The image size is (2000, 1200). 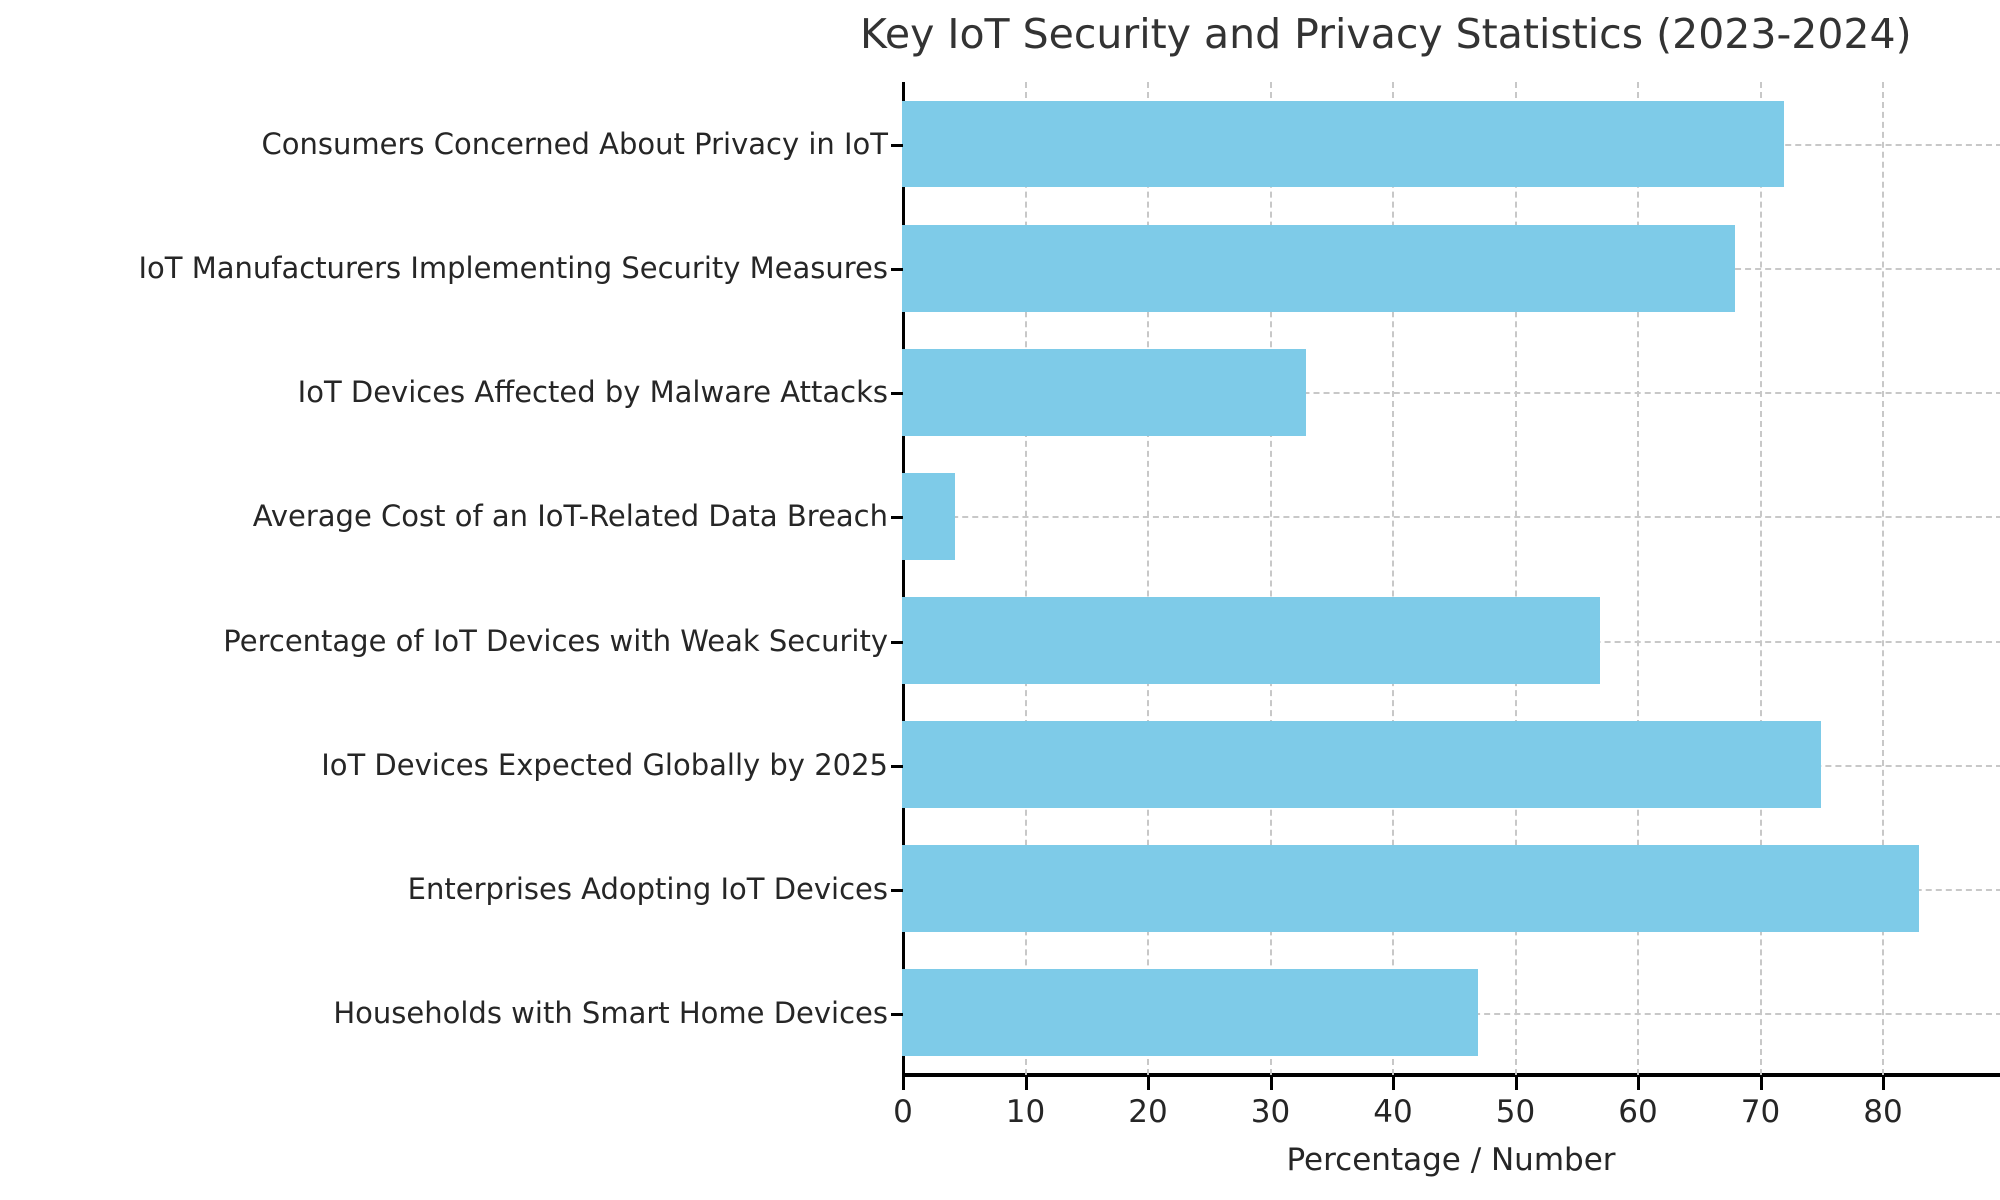 I want to click on x-axis-tick-label: 50, so click(x=1515, y=1112).